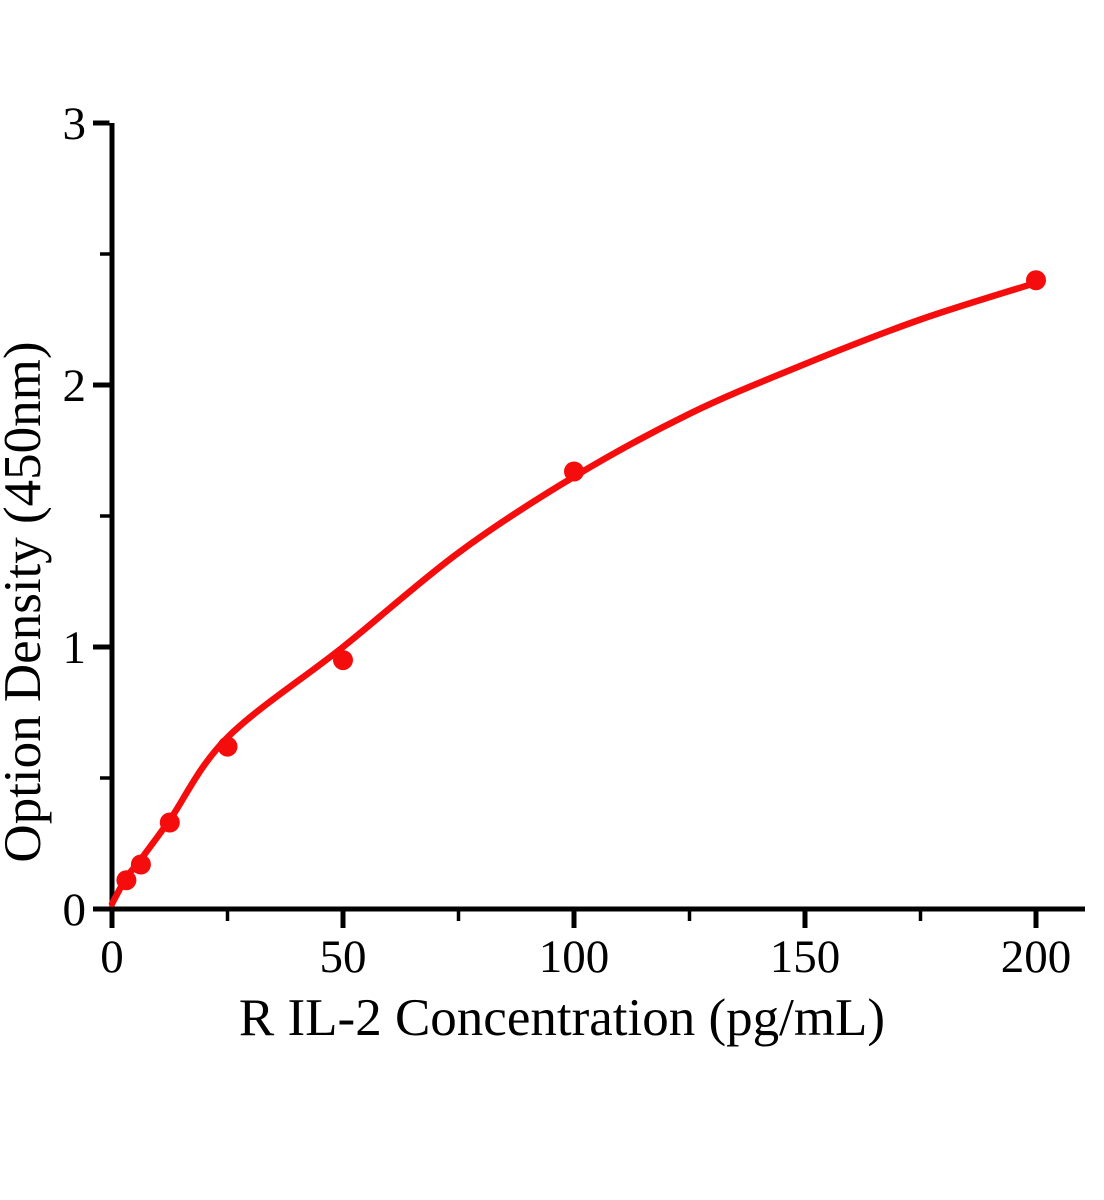 The height and width of the screenshot is (1200, 1104). Describe the element at coordinates (75, 386) in the screenshot. I see `y-tick-label: 2` at that location.